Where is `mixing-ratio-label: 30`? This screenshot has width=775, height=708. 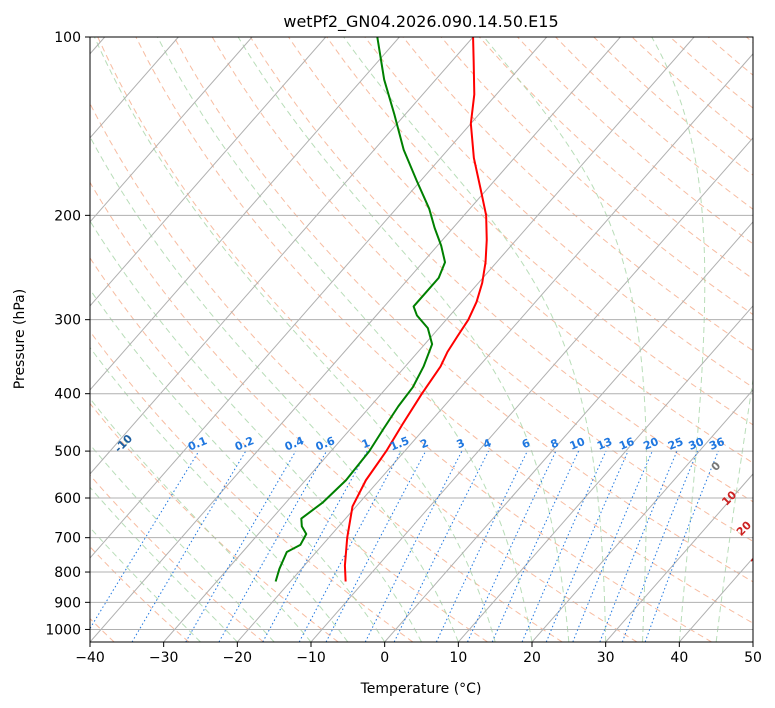 mixing-ratio-label: 30 is located at coordinates (696, 444).